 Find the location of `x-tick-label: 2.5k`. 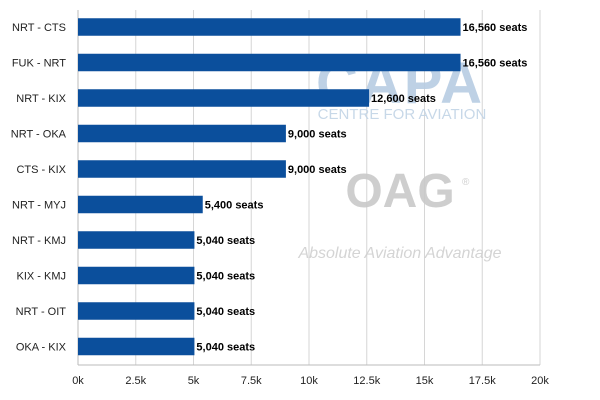

x-tick-label: 2.5k is located at coordinates (135, 381).